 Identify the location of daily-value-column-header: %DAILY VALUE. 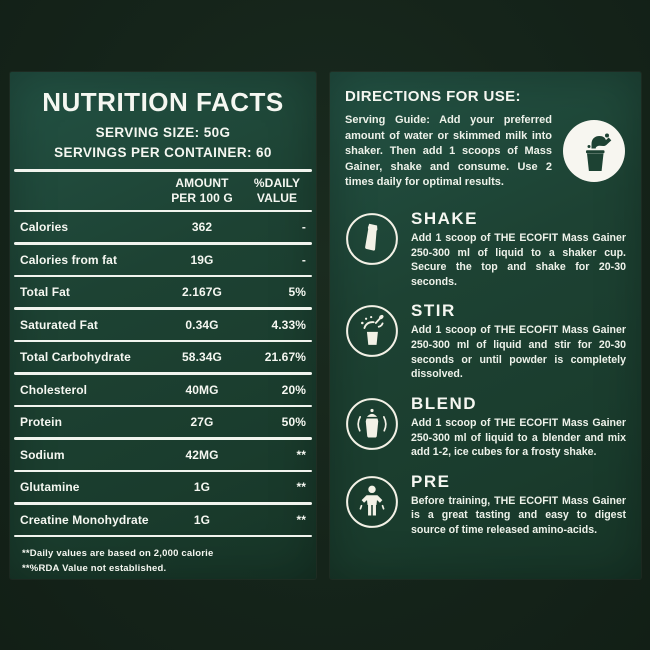
(274, 190).